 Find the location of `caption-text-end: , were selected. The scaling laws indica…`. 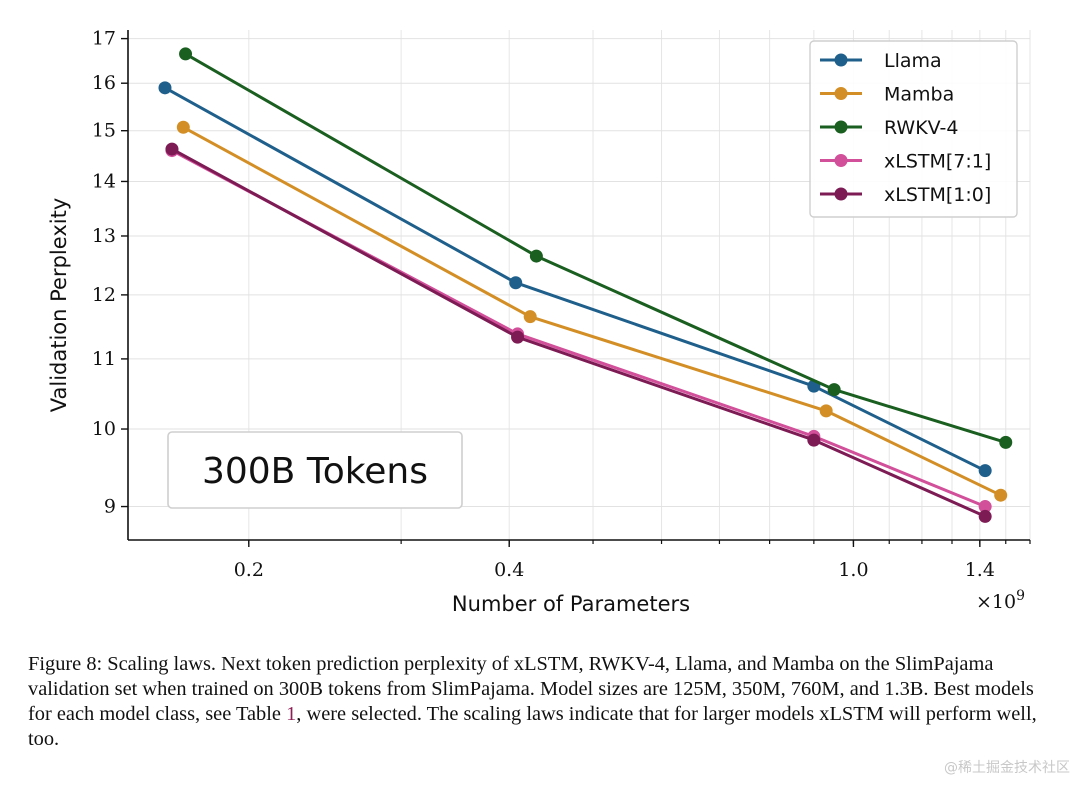

caption-text-end: , were selected. The scaling laws indica… is located at coordinates (532, 726).